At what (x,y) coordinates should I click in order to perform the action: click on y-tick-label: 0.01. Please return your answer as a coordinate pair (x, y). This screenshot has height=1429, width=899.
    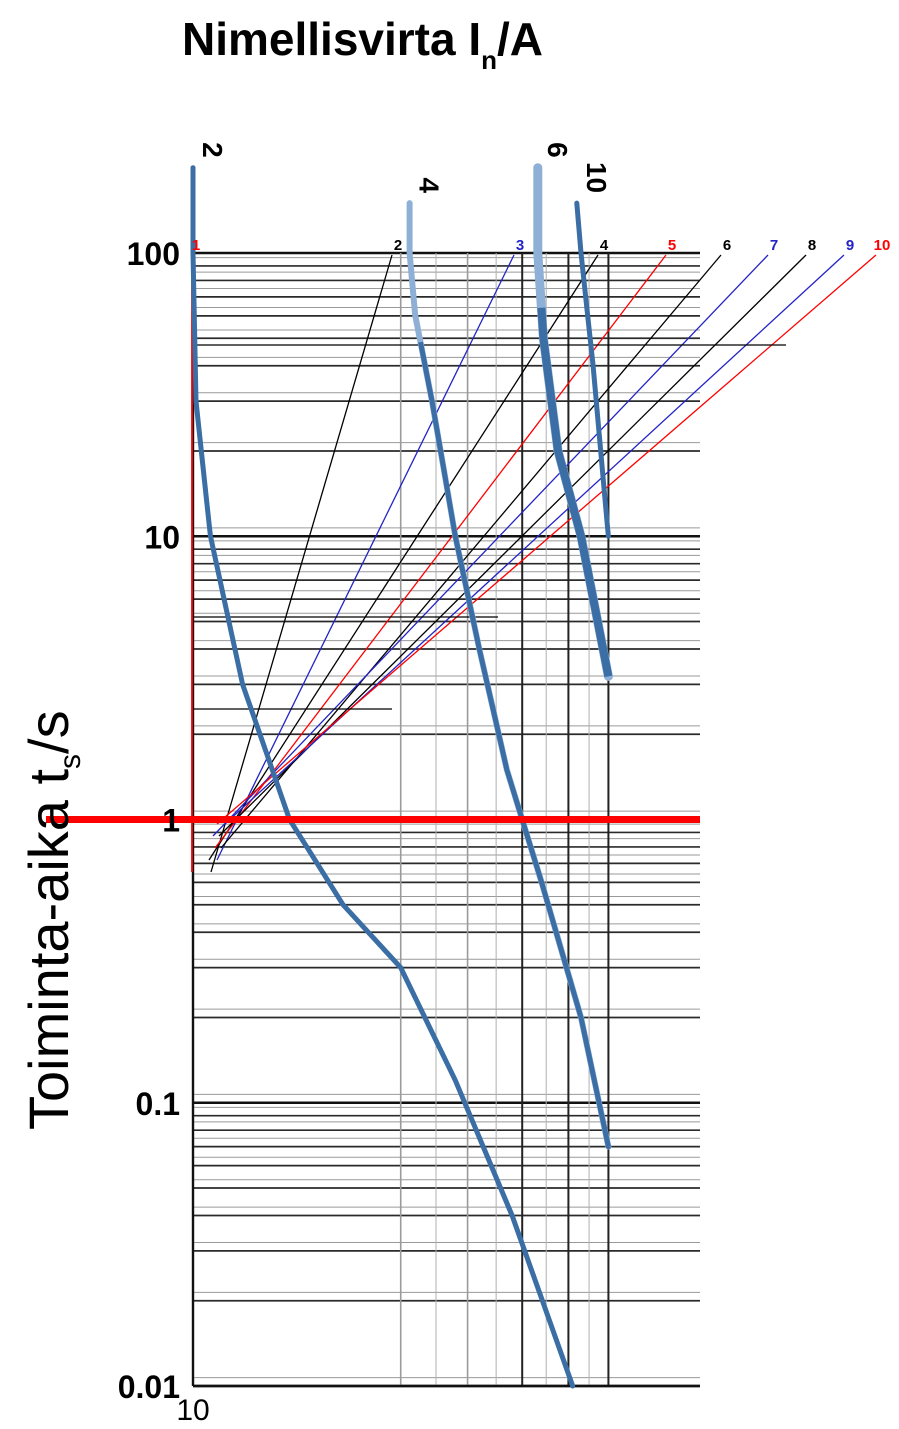
    Looking at the image, I should click on (149, 1387).